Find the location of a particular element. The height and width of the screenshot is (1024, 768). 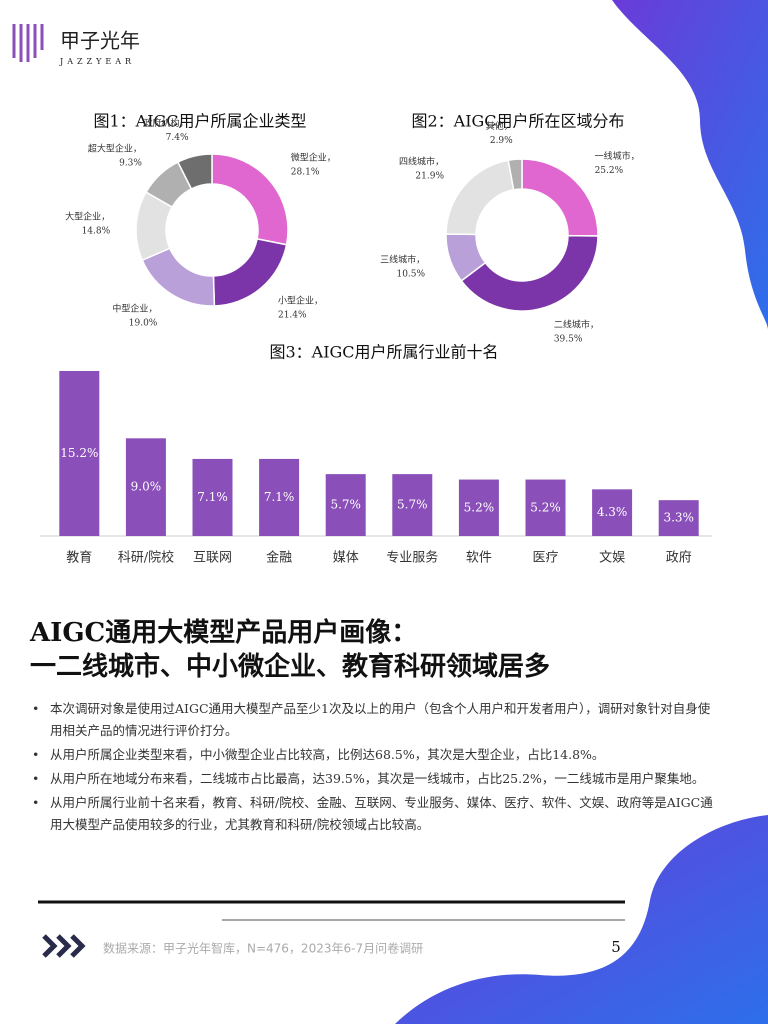

headline: 一二线城市、中小微企业、教育科研领域居多 is located at coordinates (290, 666).